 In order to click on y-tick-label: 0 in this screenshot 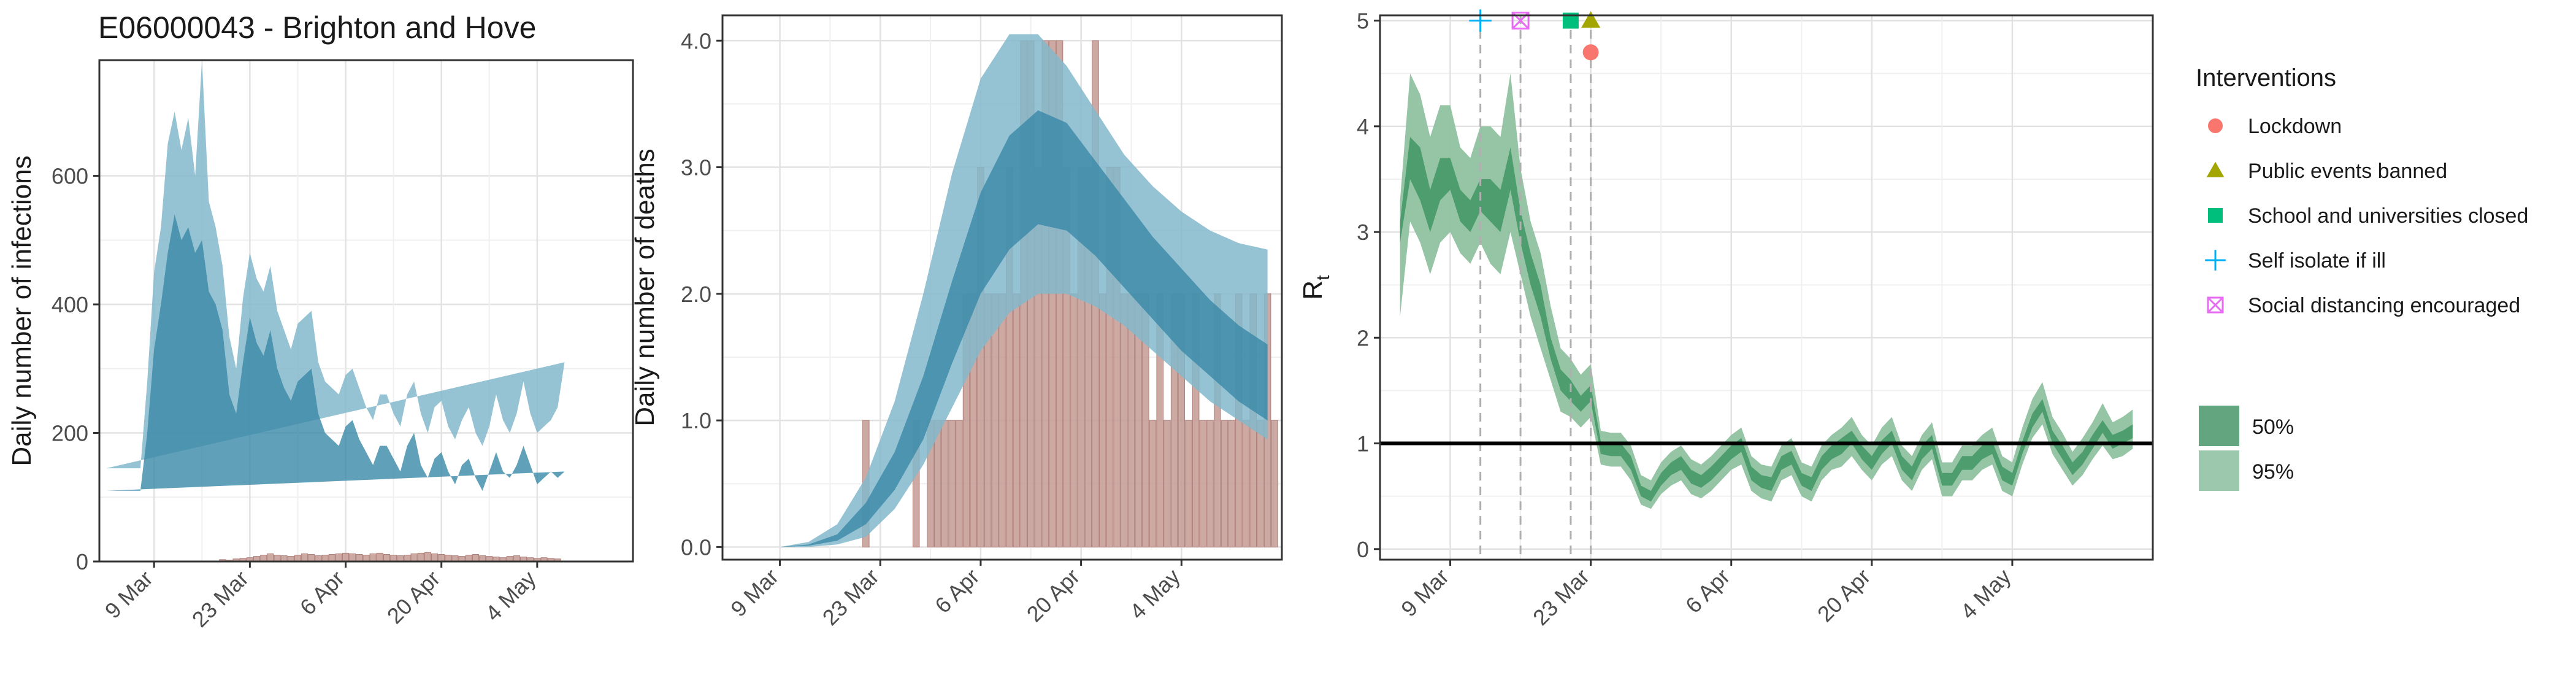, I will do `click(1363, 549)`.